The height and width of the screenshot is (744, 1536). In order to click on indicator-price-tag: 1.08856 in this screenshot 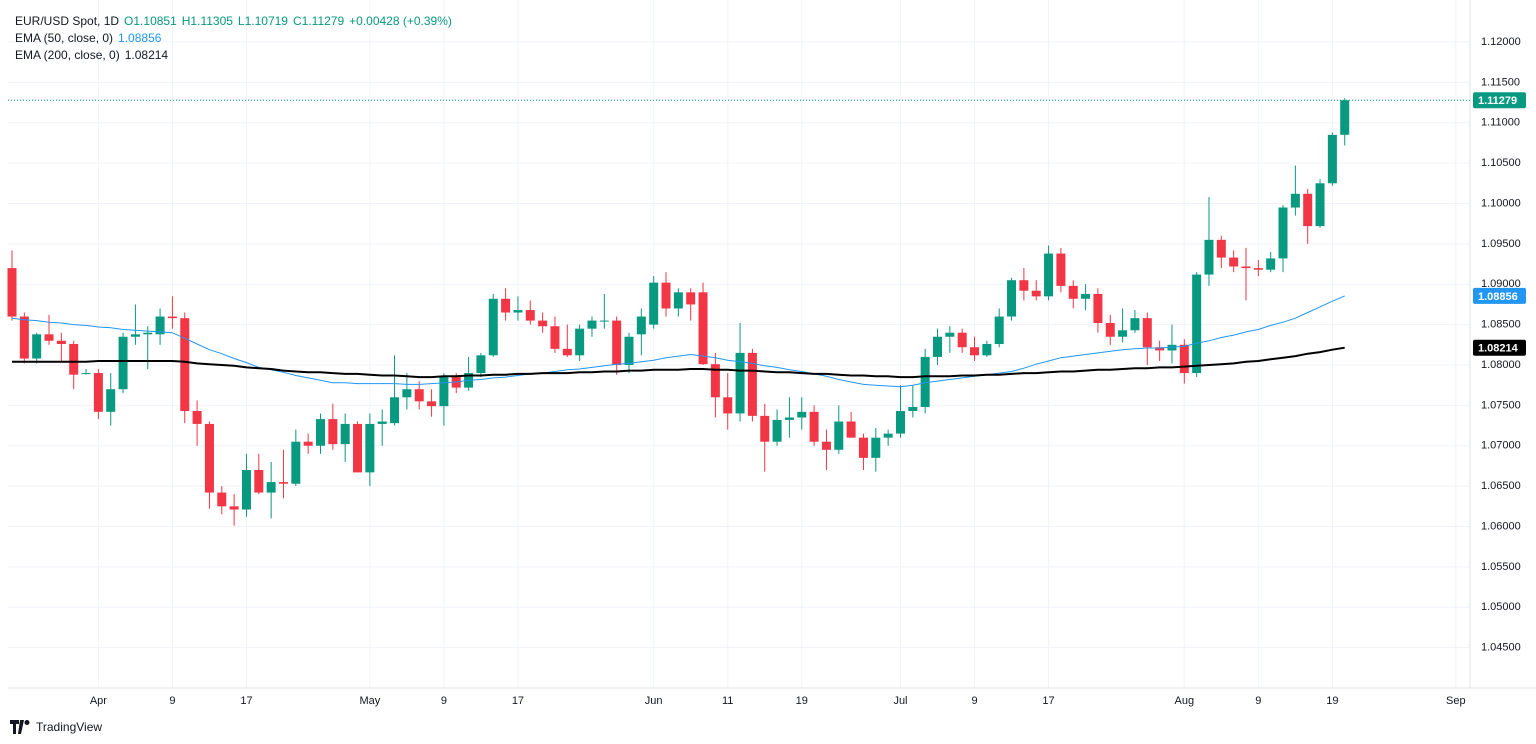, I will do `click(1498, 297)`.